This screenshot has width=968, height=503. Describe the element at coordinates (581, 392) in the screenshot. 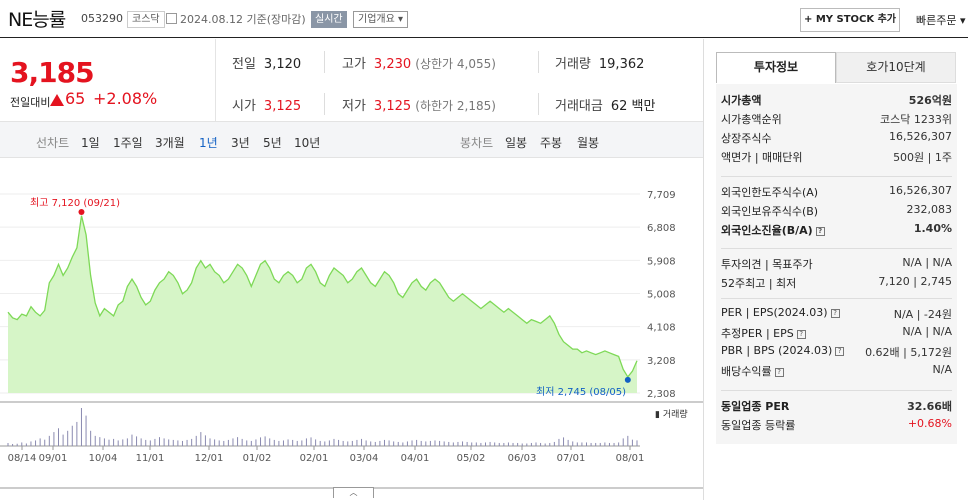

I see `min-label: 최저 2,745 (08/05)` at that location.